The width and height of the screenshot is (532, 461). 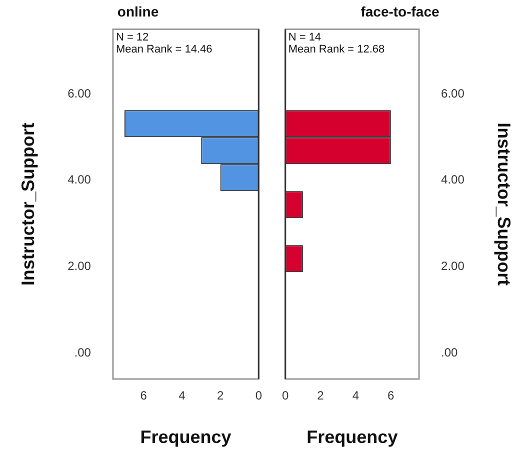 I want to click on annotation: N = 12, so click(x=132, y=38).